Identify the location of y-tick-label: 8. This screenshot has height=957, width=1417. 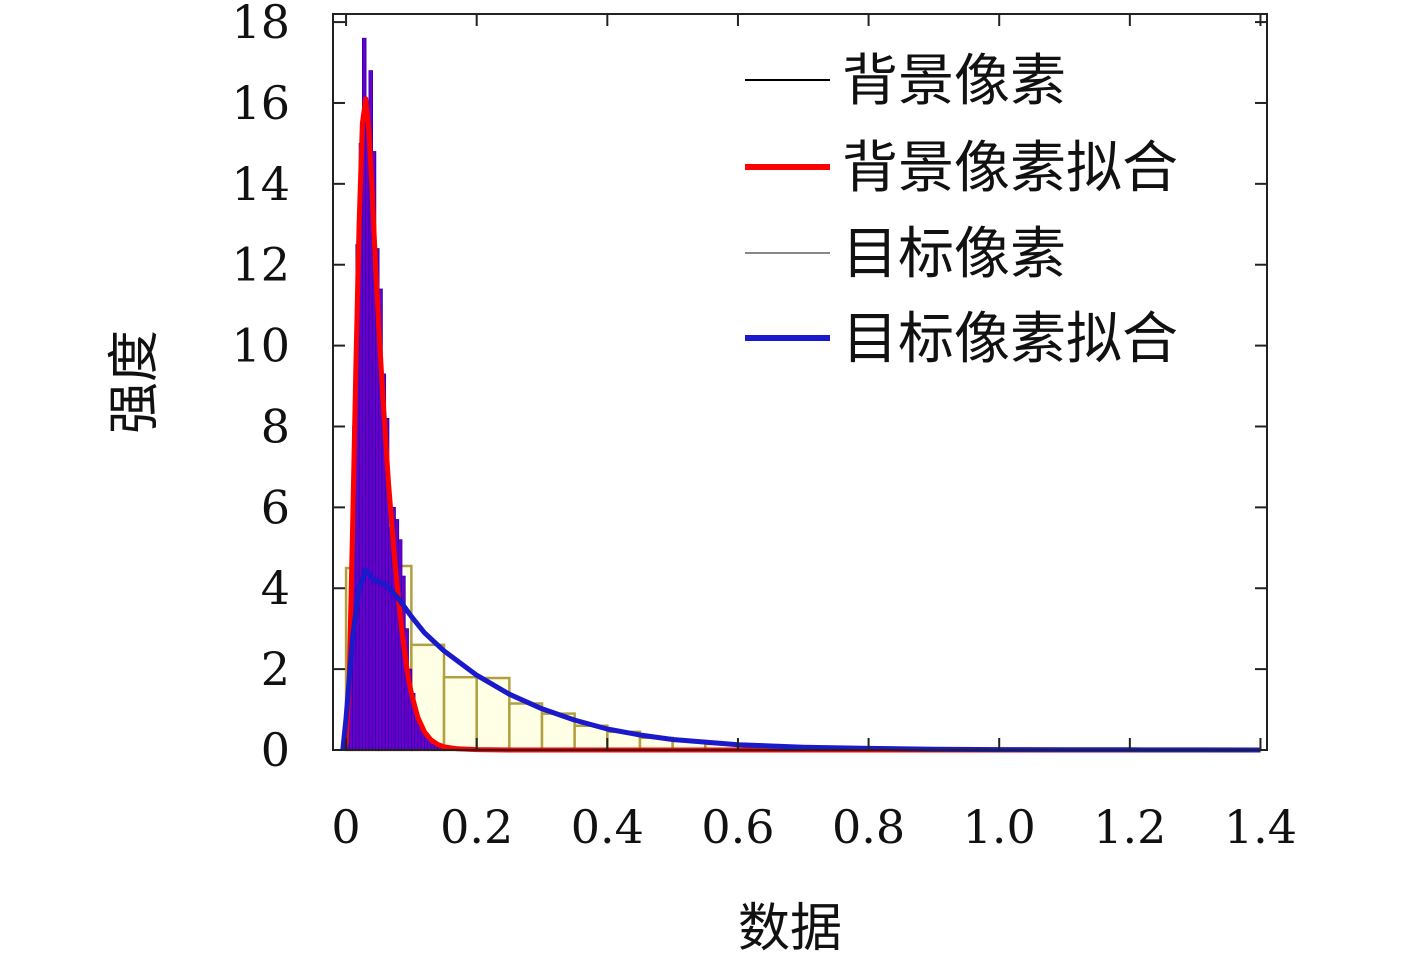
(275, 426).